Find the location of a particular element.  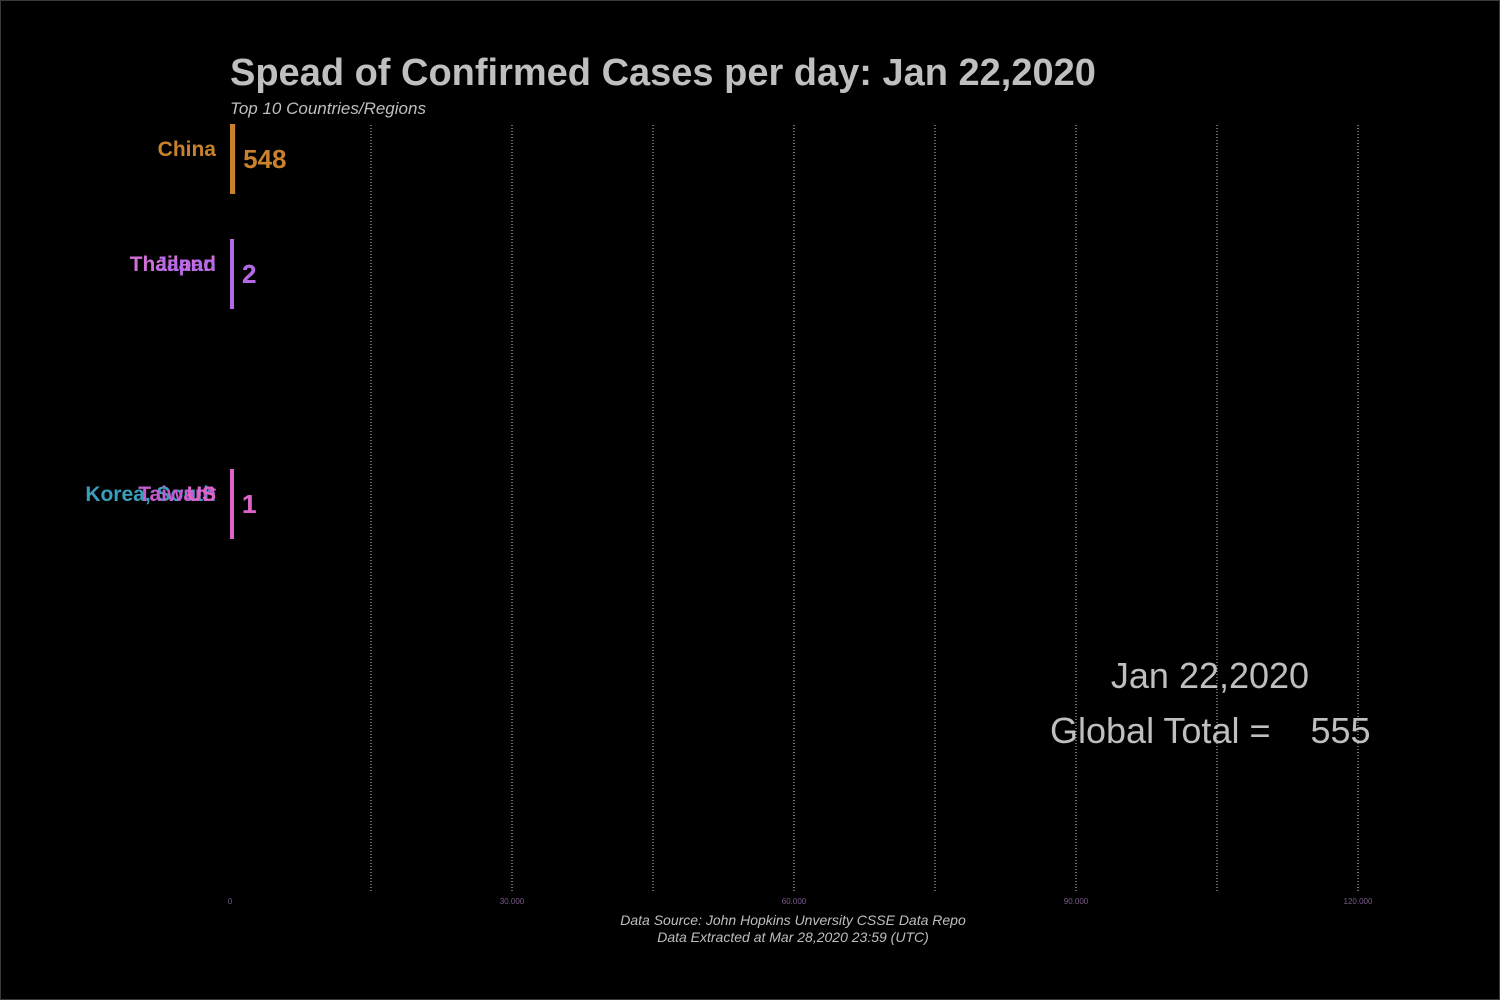

country-label: Japan is located at coordinates (185, 264).